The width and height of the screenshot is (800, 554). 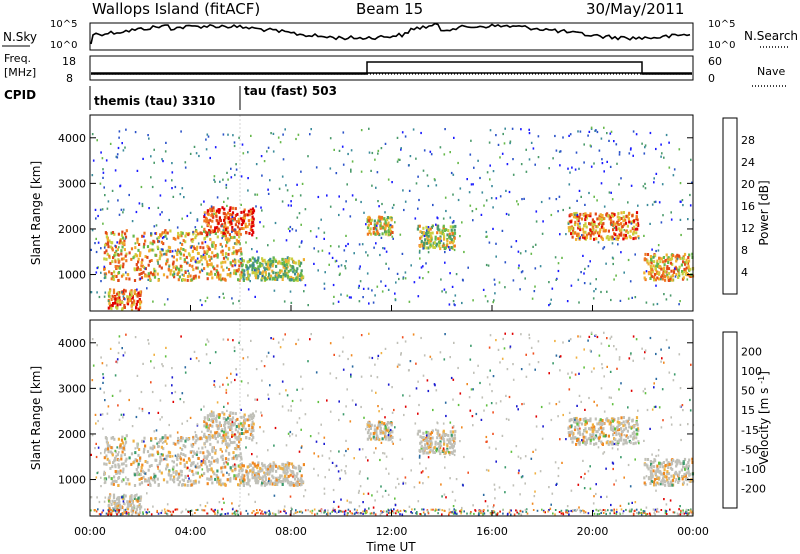 I want to click on freq-panel-frame, so click(x=391, y=68).